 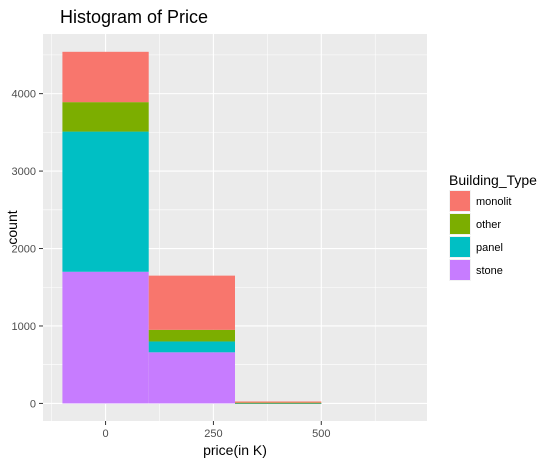 What do you see at coordinates (24, 95) in the screenshot?
I see `y-tick-label: 4000` at bounding box center [24, 95].